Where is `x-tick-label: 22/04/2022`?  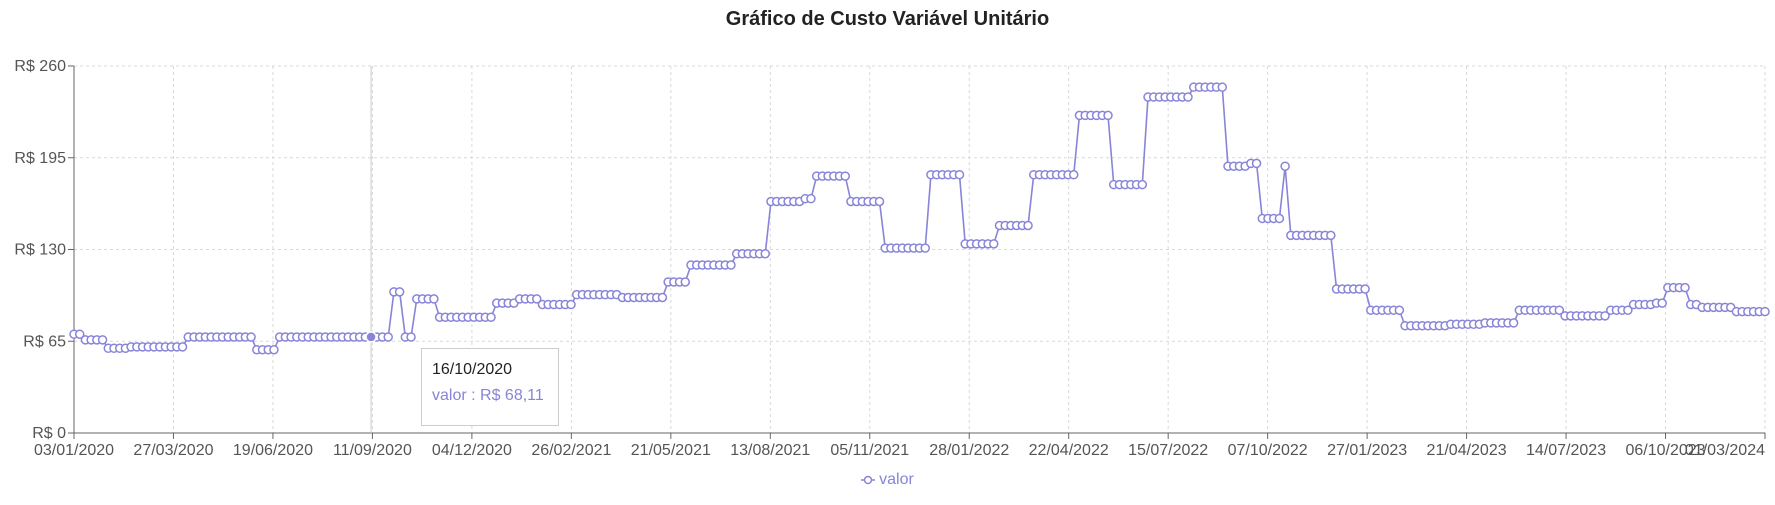 x-tick-label: 22/04/2022 is located at coordinates (1069, 450).